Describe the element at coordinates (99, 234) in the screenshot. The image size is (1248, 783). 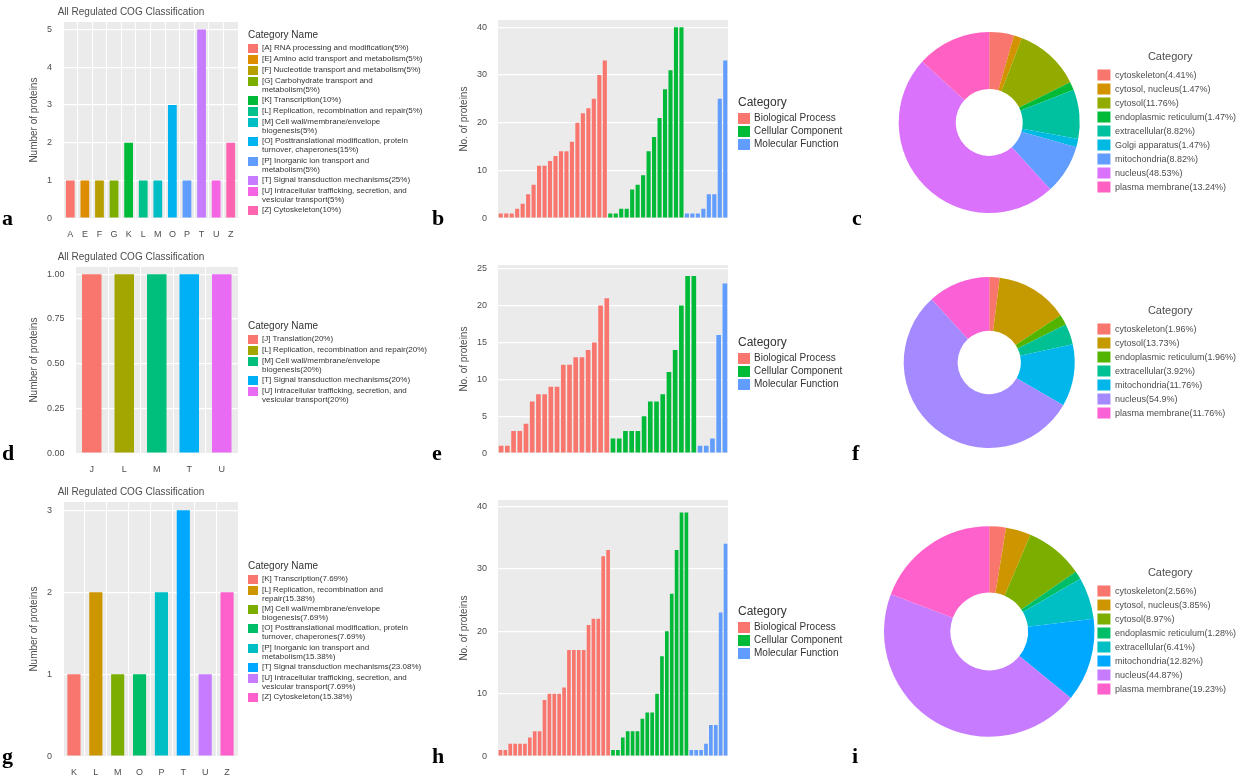
I see `x-tick-label: F` at that location.